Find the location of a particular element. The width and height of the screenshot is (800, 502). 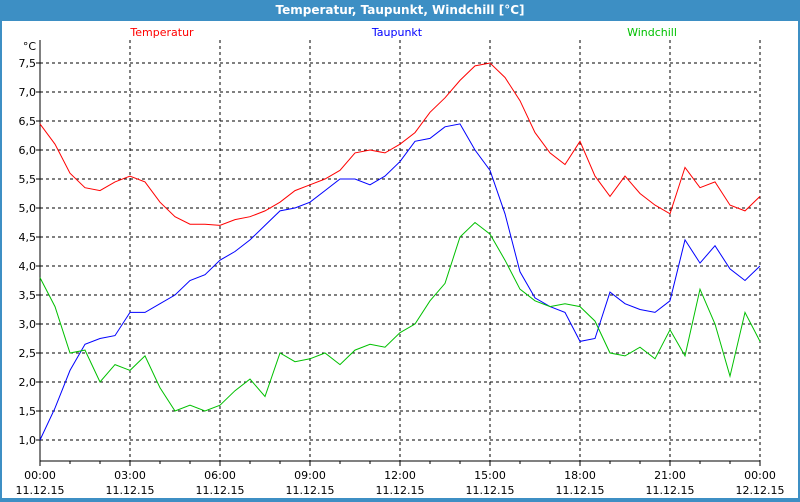

x-tick-time: 15:00 is located at coordinates (490, 475).